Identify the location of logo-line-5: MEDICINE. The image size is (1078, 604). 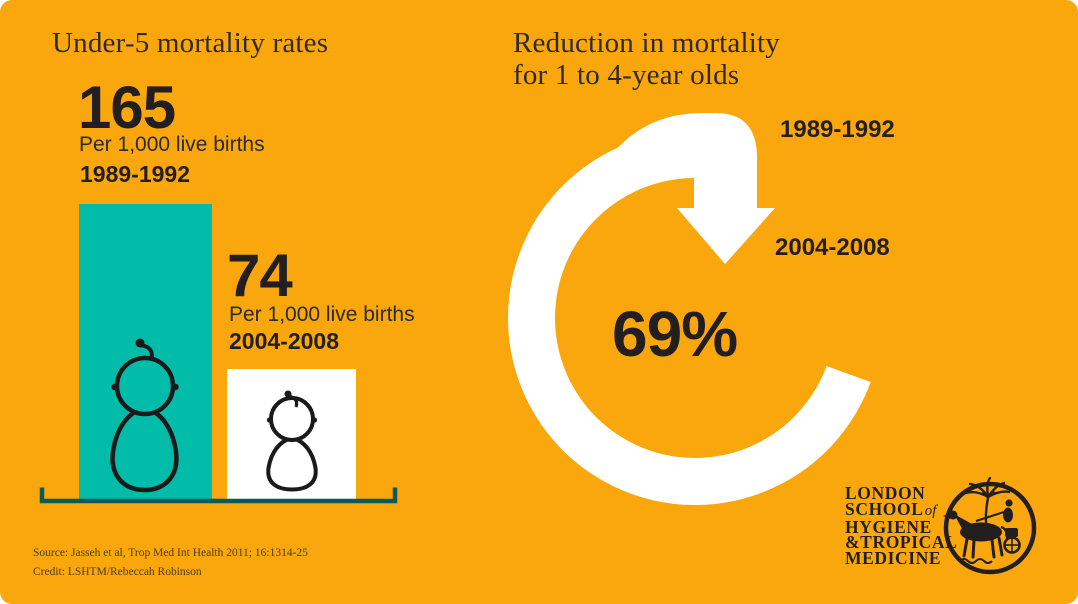
(893, 558).